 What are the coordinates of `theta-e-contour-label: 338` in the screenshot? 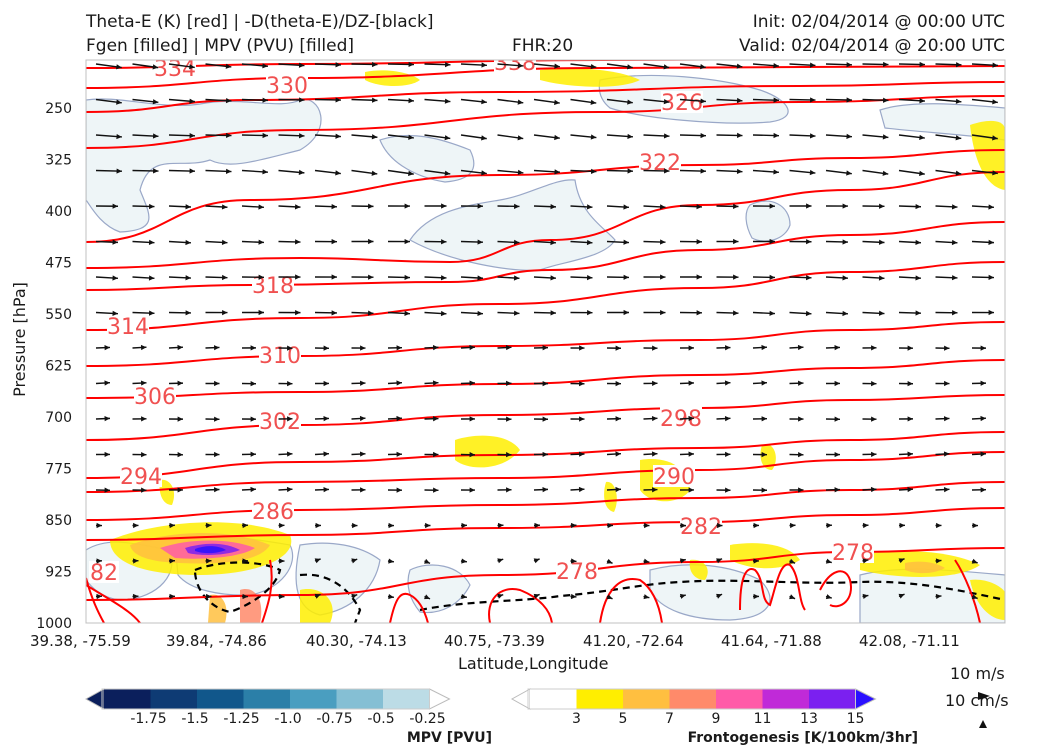 It's located at (515, 63).